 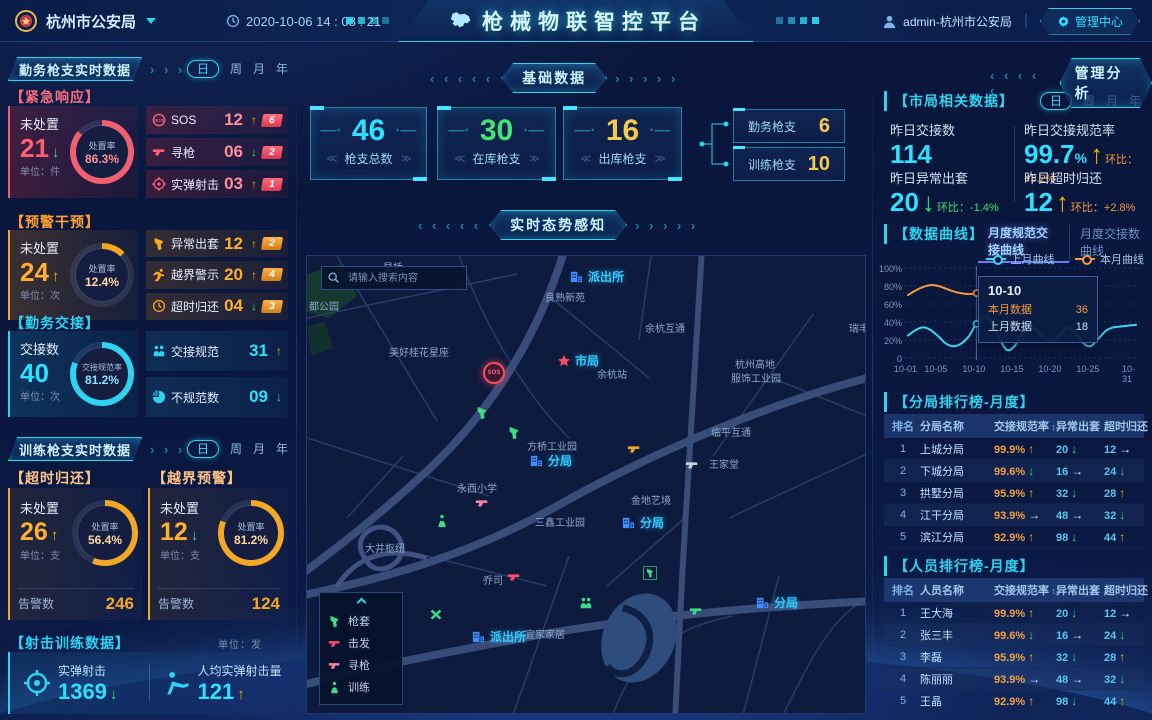 I want to click on map-marker-handover, so click(x=586, y=603).